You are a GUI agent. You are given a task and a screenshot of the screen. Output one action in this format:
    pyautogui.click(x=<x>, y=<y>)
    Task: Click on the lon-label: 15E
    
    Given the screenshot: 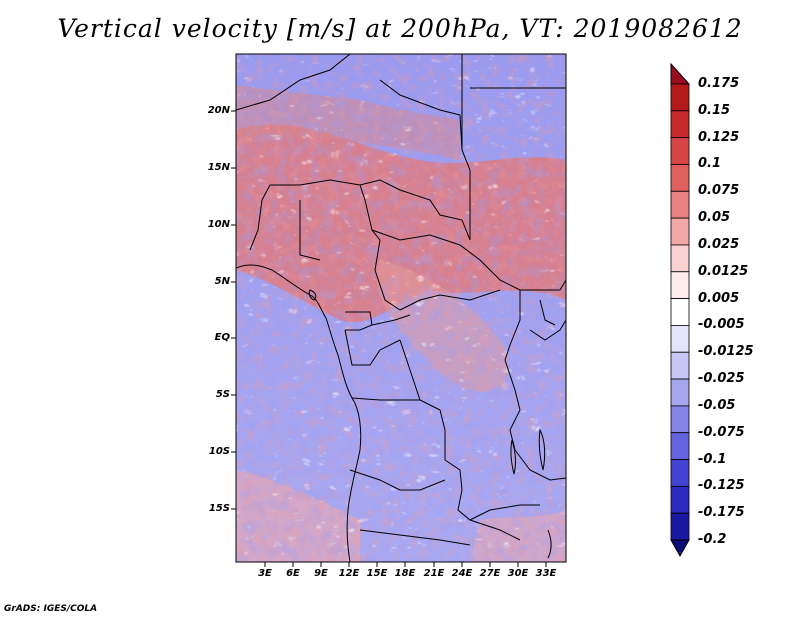 What is the action you would take?
    pyautogui.click(x=377, y=573)
    